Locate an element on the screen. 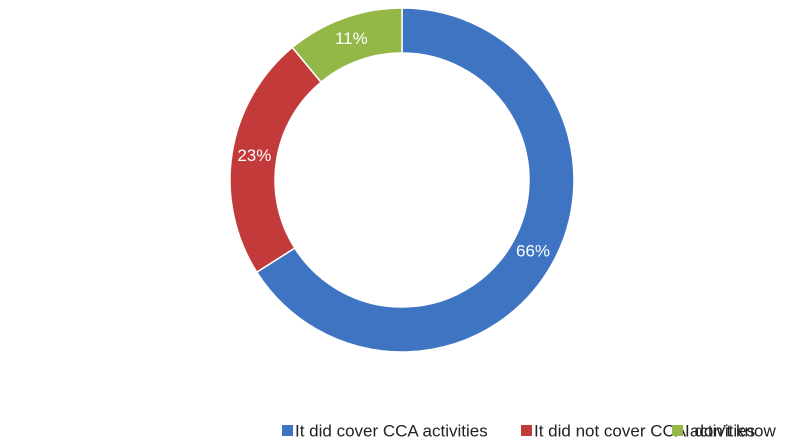  donut-segment is located at coordinates (347, 45).